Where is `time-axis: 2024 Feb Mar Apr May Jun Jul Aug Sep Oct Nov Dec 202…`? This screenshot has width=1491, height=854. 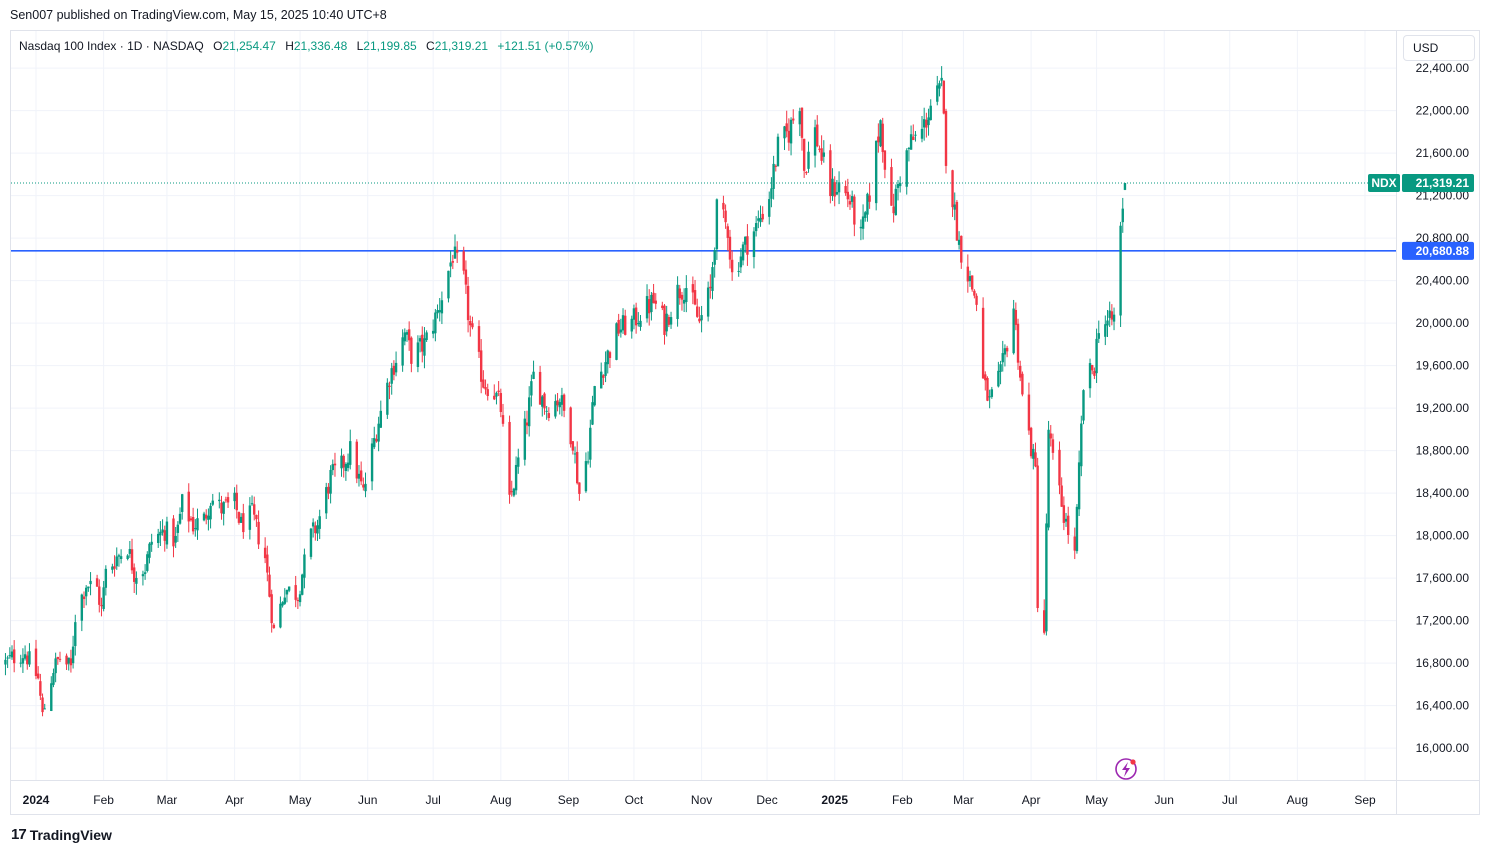
time-axis: 2024 Feb Mar Apr May Jun Jul Aug Sep Oct Nov Dec 202… is located at coordinates (699, 800).